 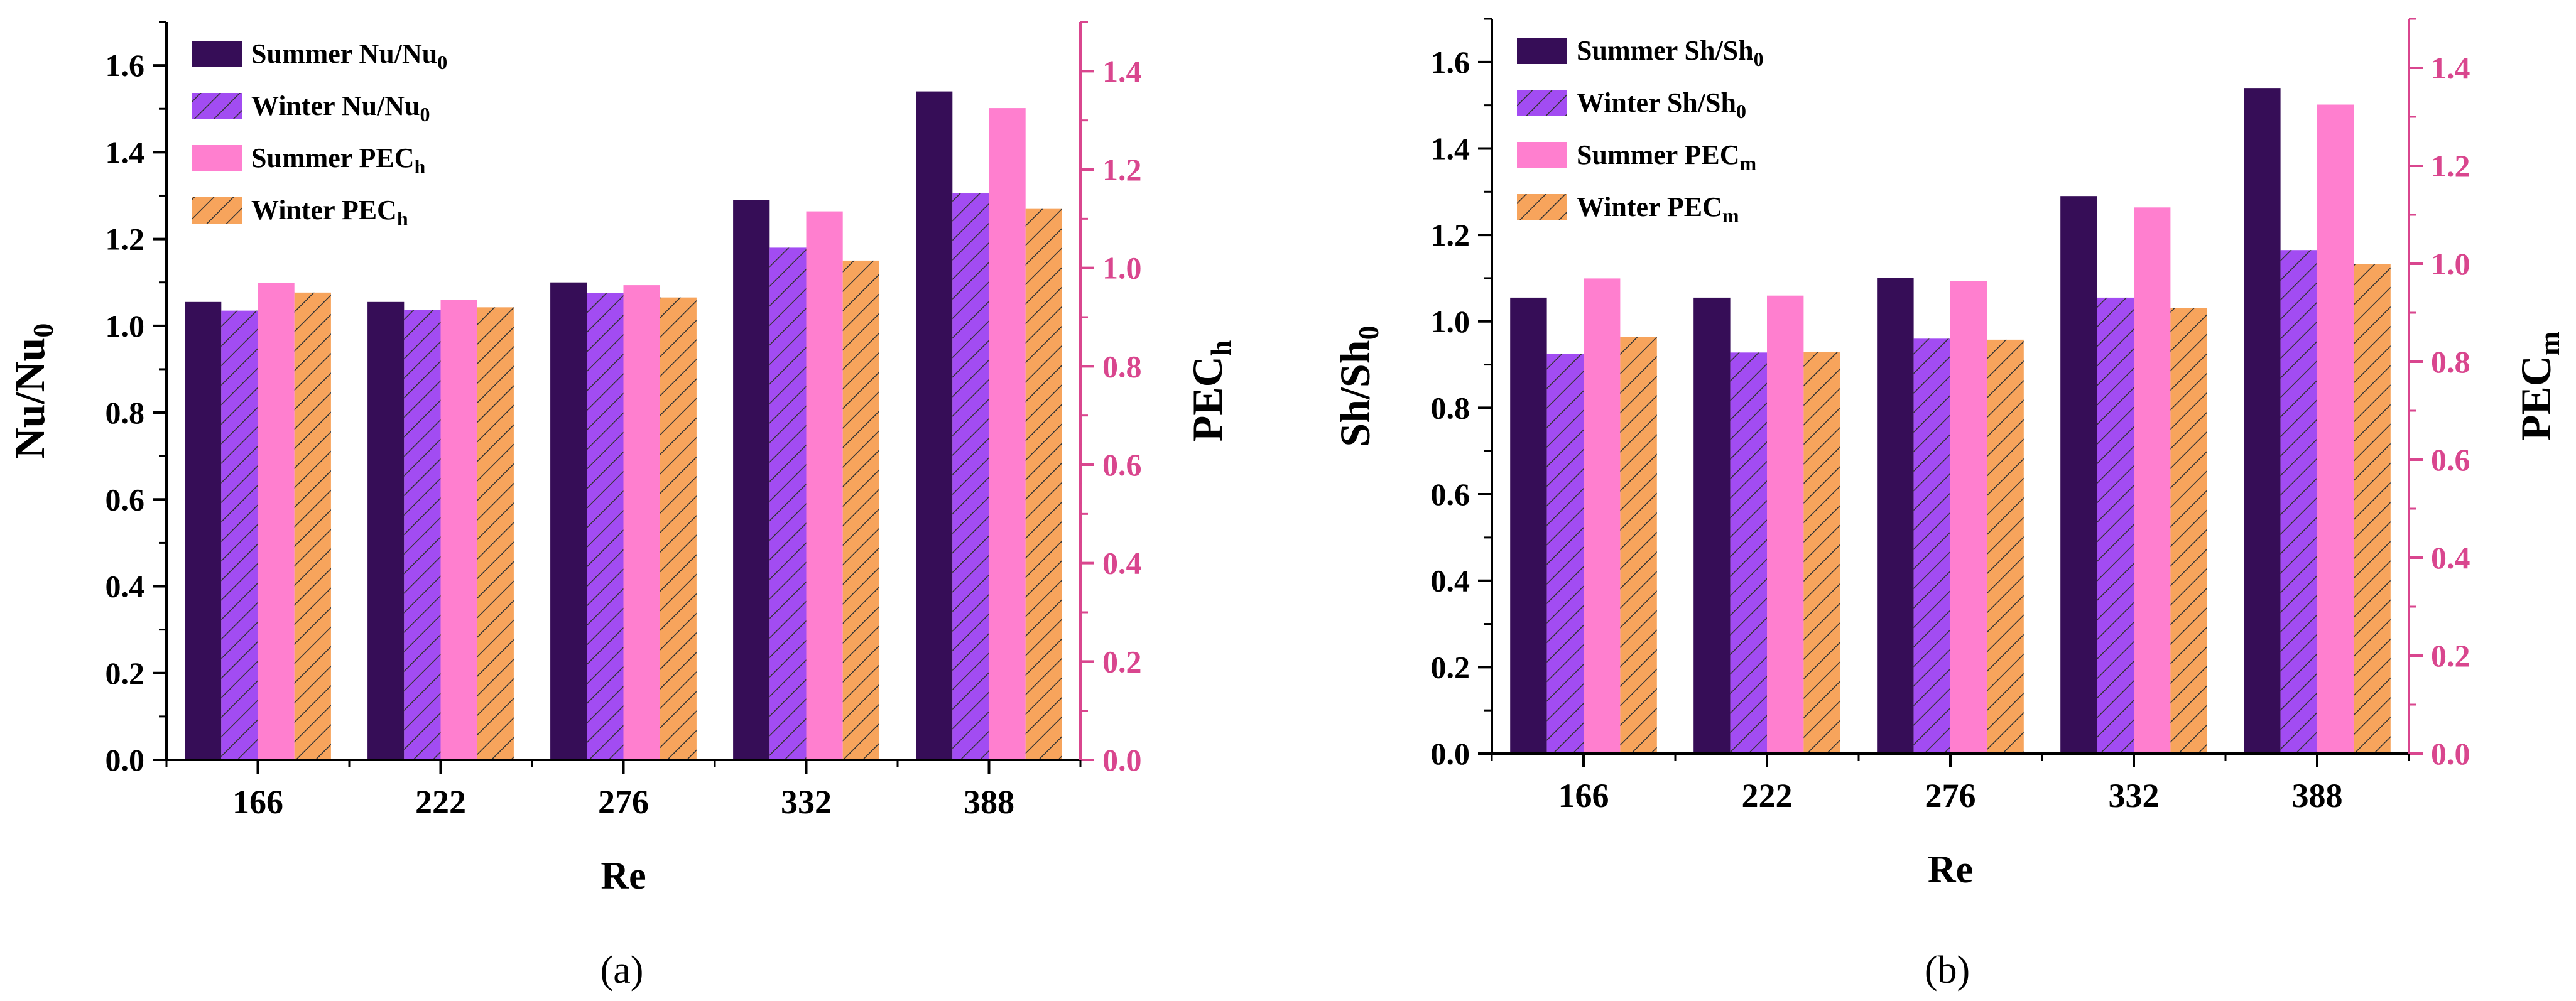 What do you see at coordinates (1122, 367) in the screenshot?
I see `y2-tick-label-4: 0.8` at bounding box center [1122, 367].